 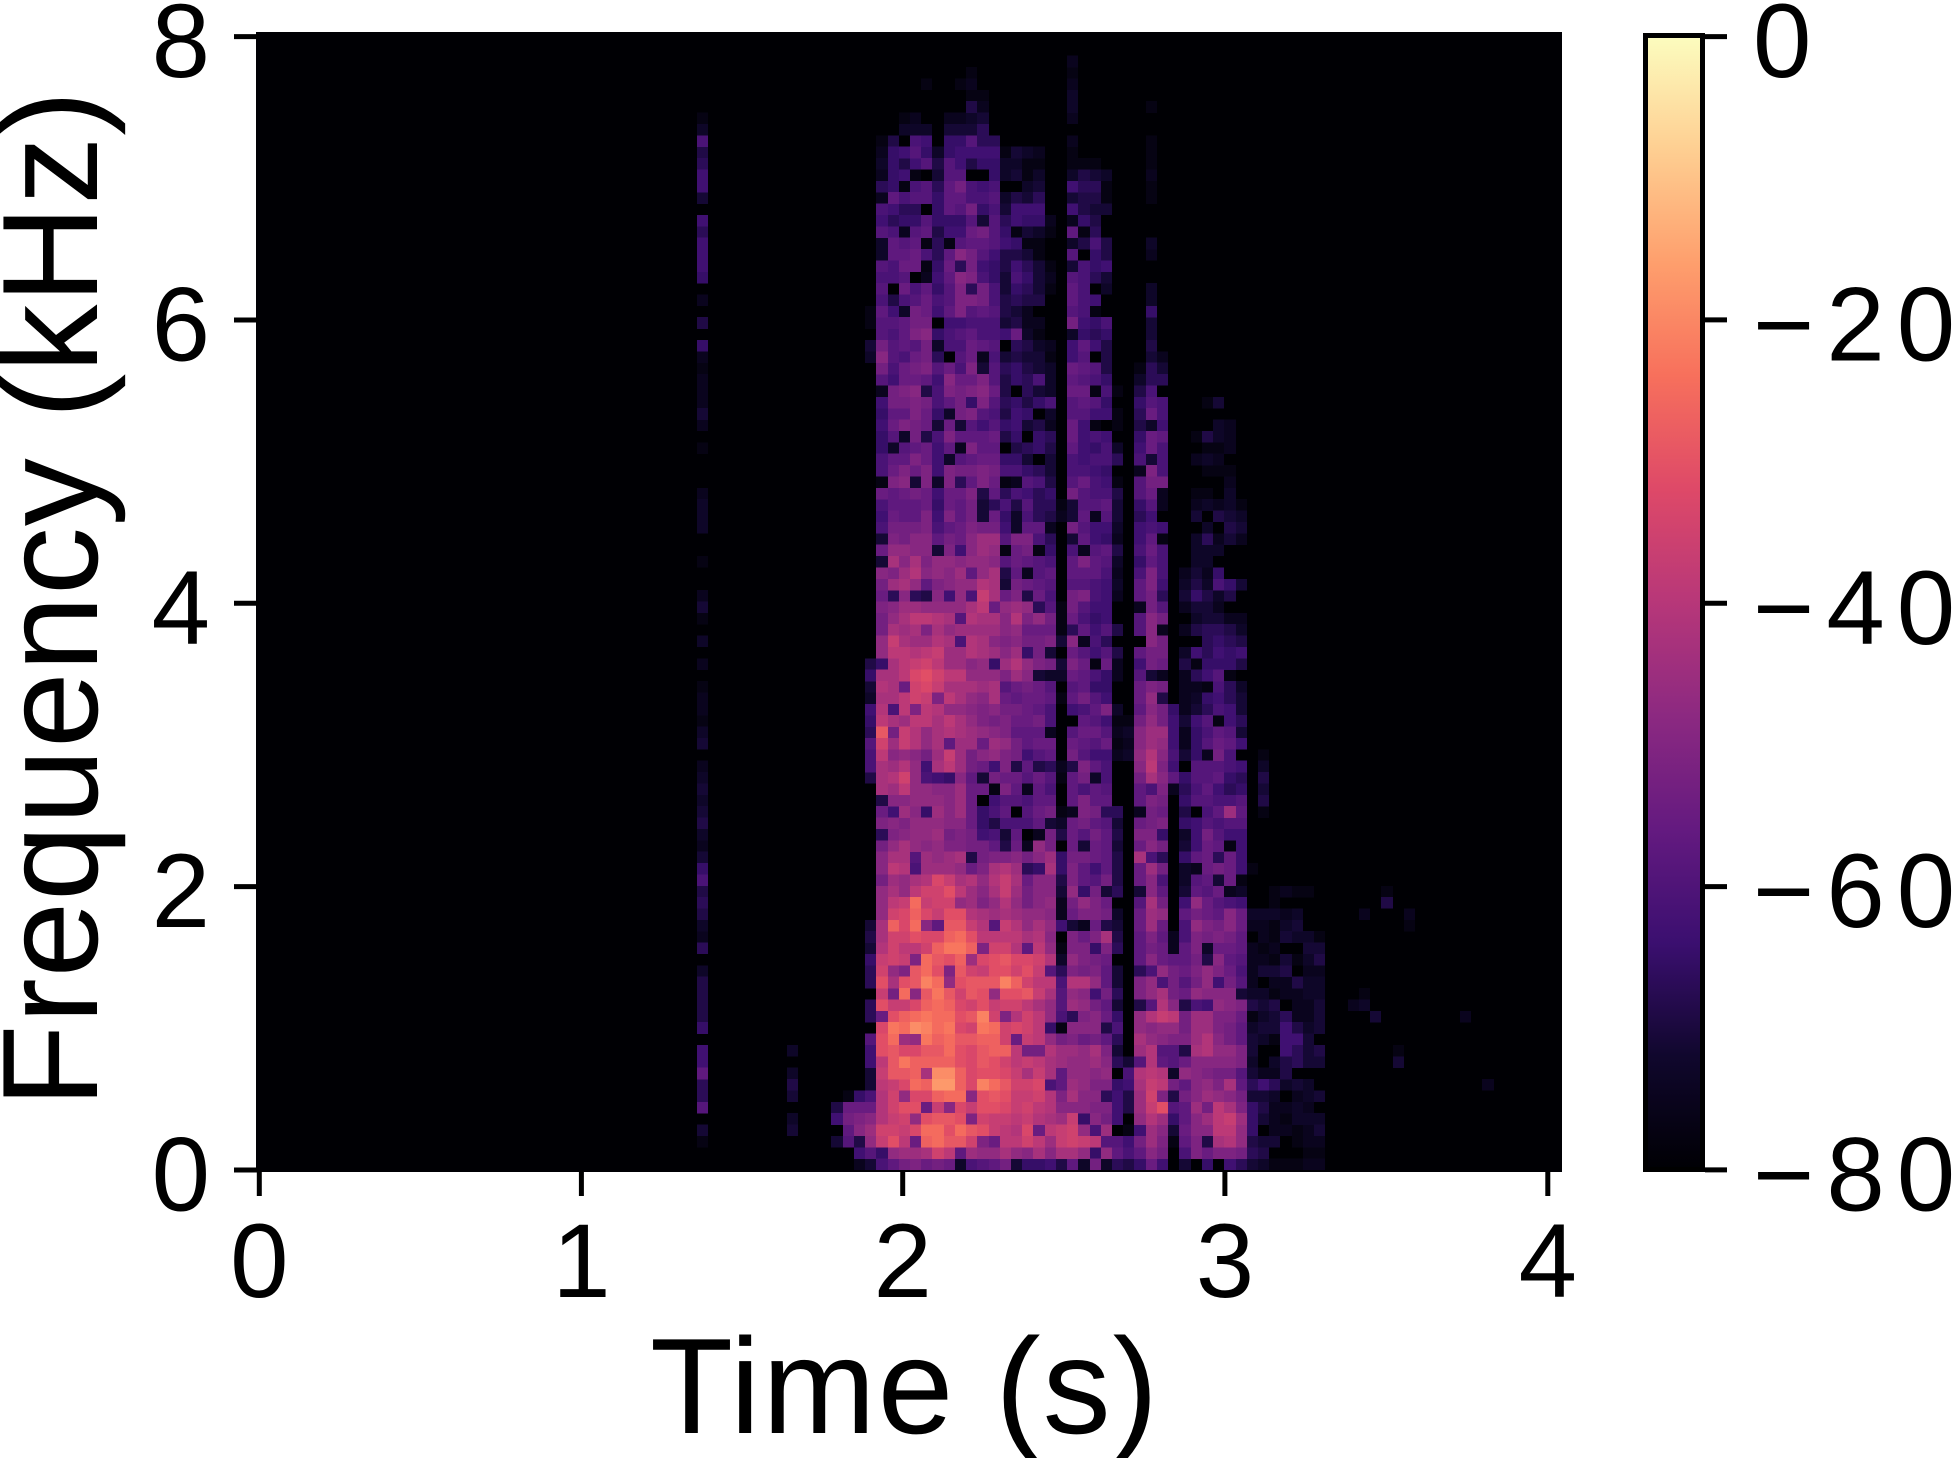 What do you see at coordinates (181, 325) in the screenshot?
I see `svg-text: 6` at bounding box center [181, 325].